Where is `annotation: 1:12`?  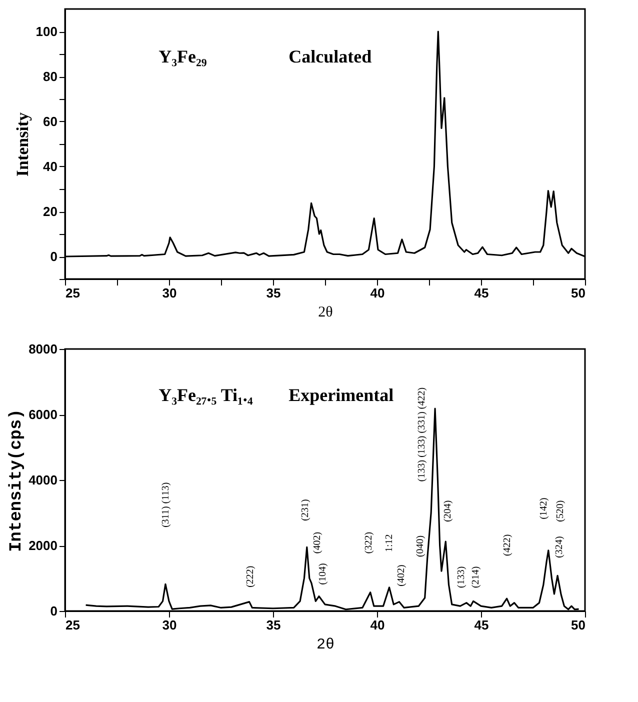
annotation: 1:12 is located at coordinates (389, 543).